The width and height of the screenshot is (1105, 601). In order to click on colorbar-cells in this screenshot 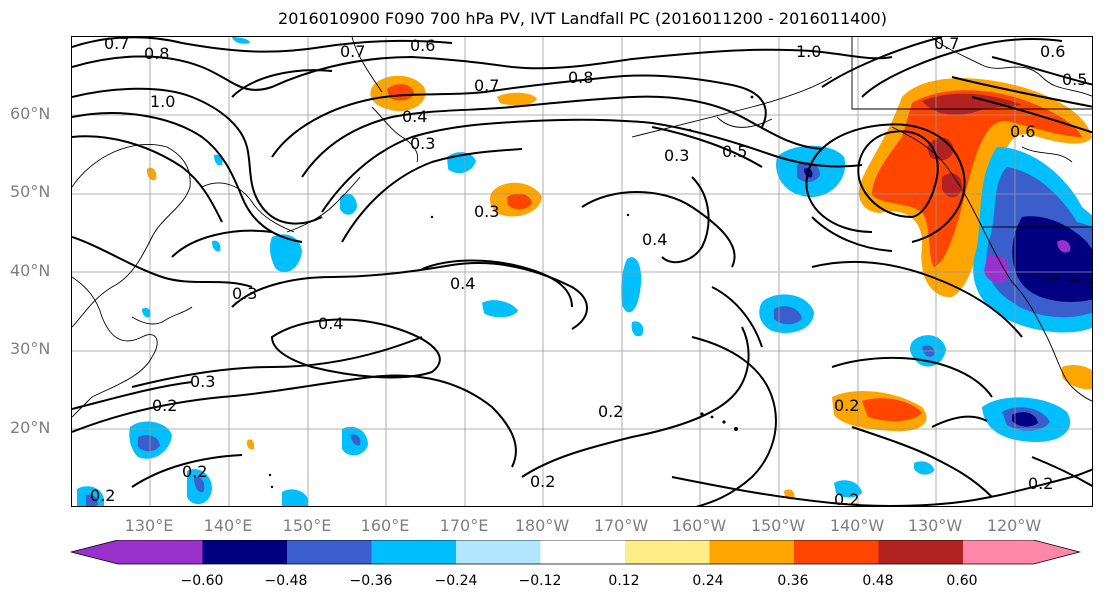, I will do `click(576, 552)`.